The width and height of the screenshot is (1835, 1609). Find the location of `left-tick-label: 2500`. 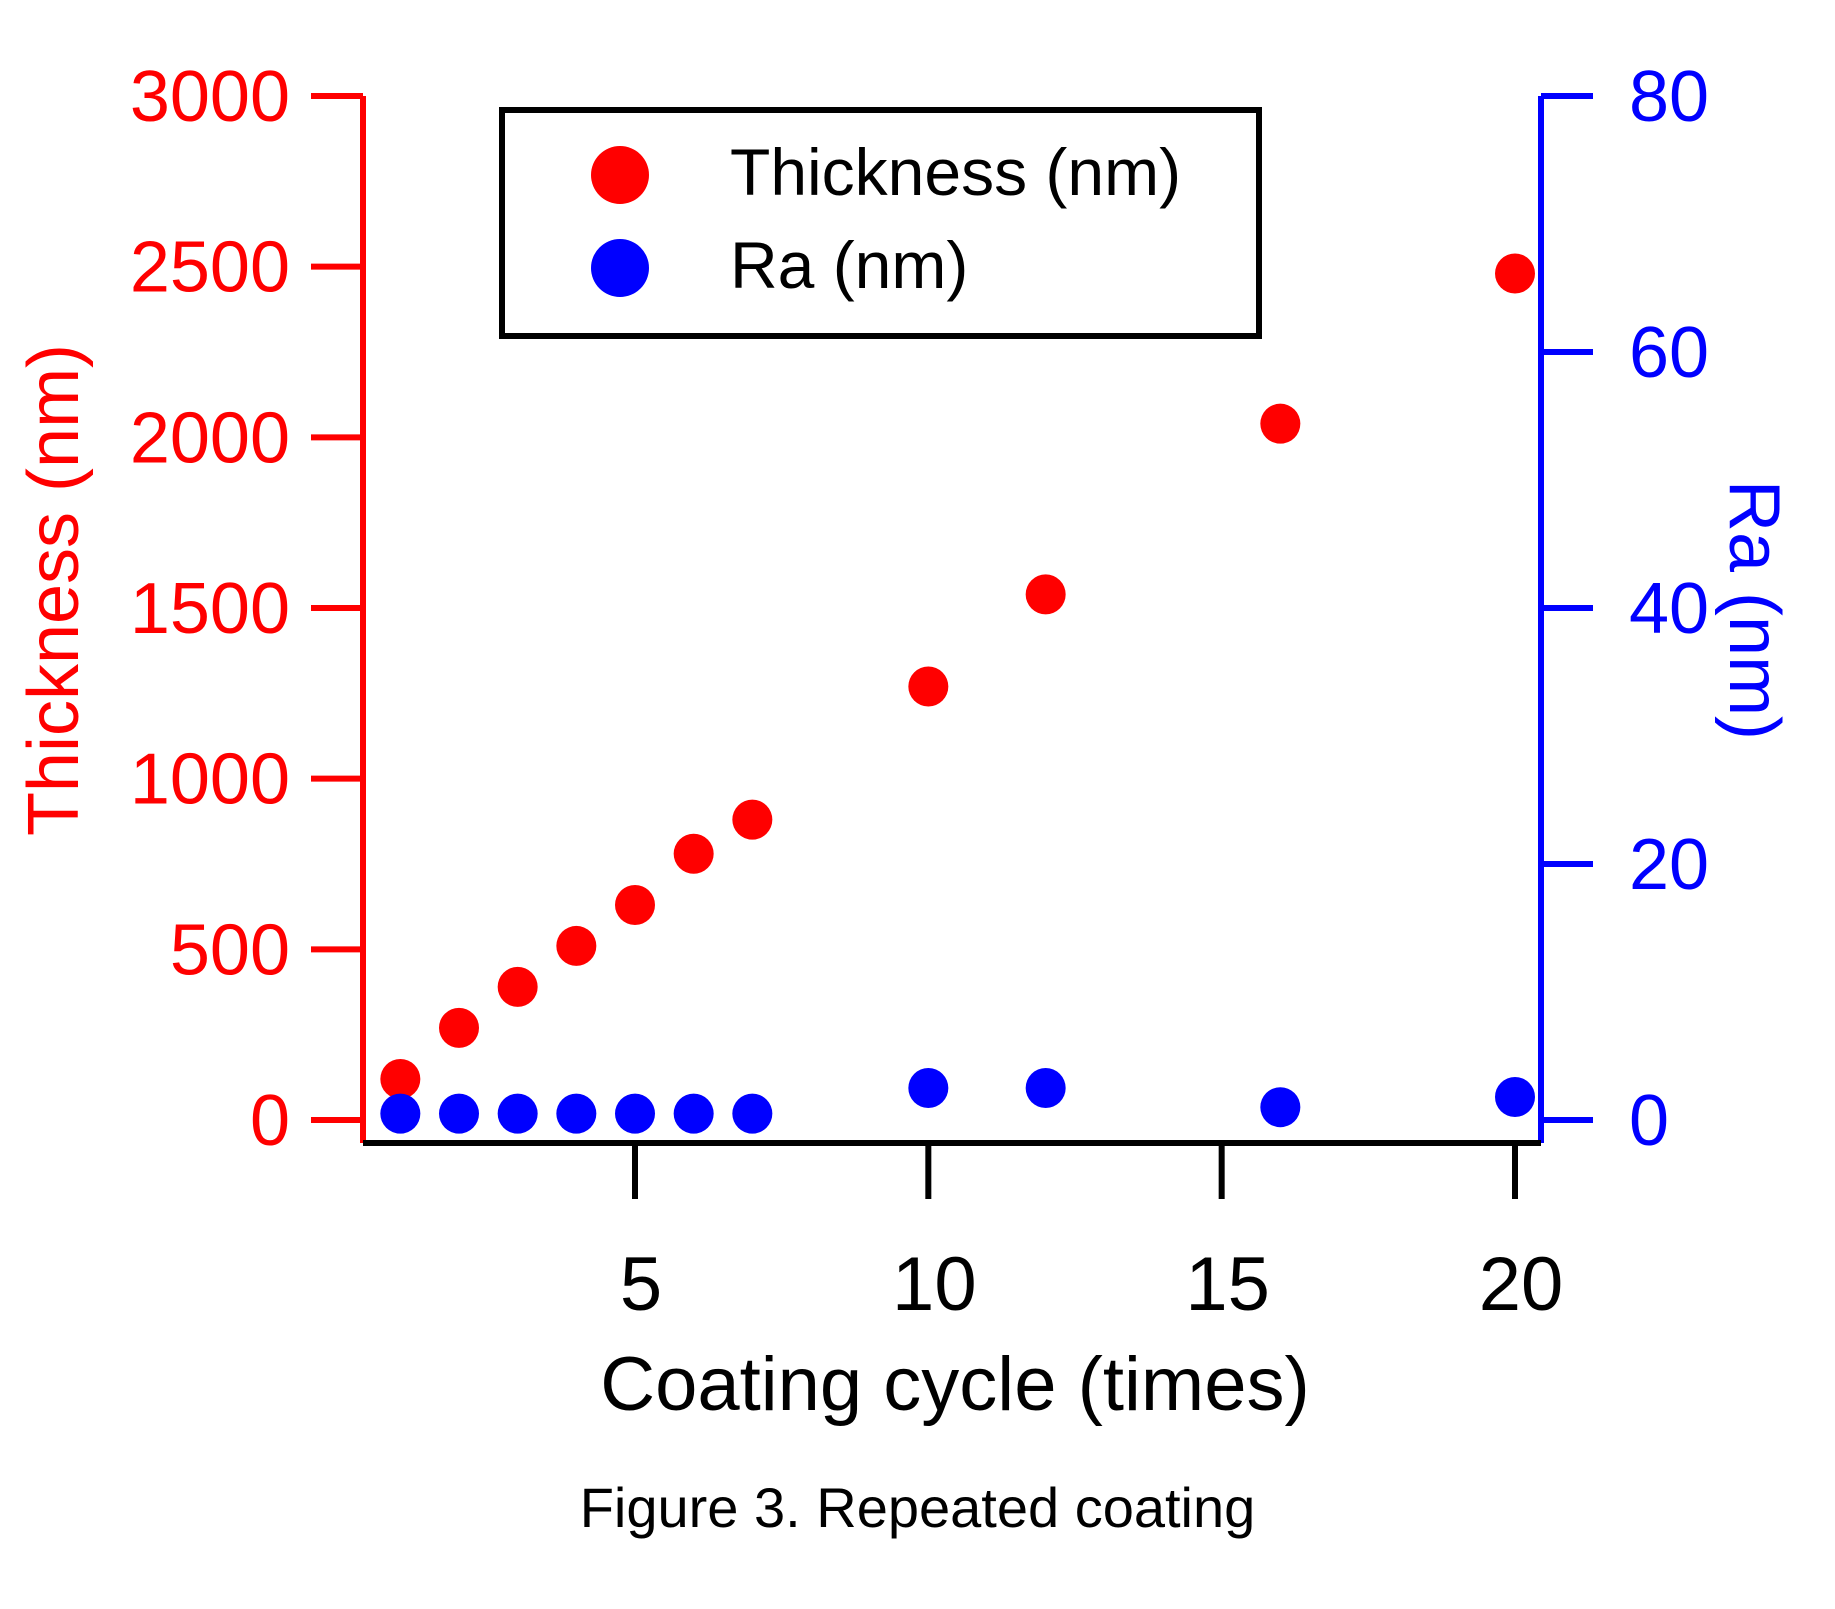

left-tick-label: 2500 is located at coordinates (210, 268).